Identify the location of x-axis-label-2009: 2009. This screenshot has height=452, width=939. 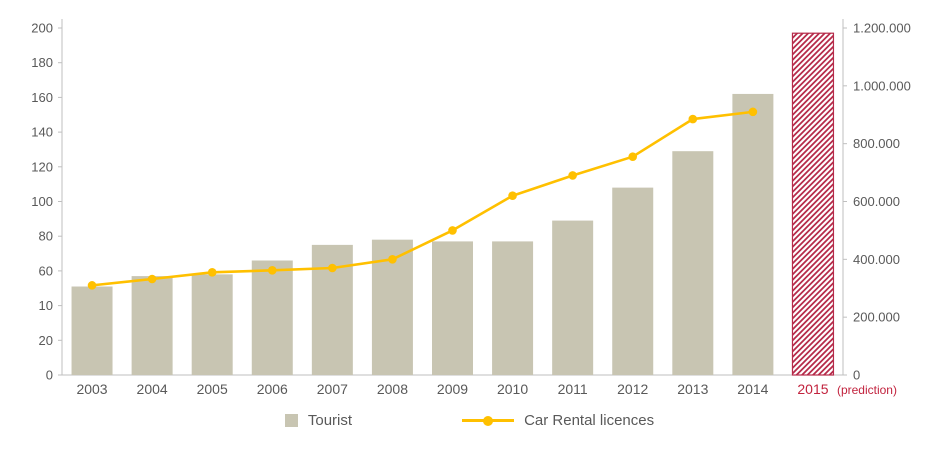
(452, 389).